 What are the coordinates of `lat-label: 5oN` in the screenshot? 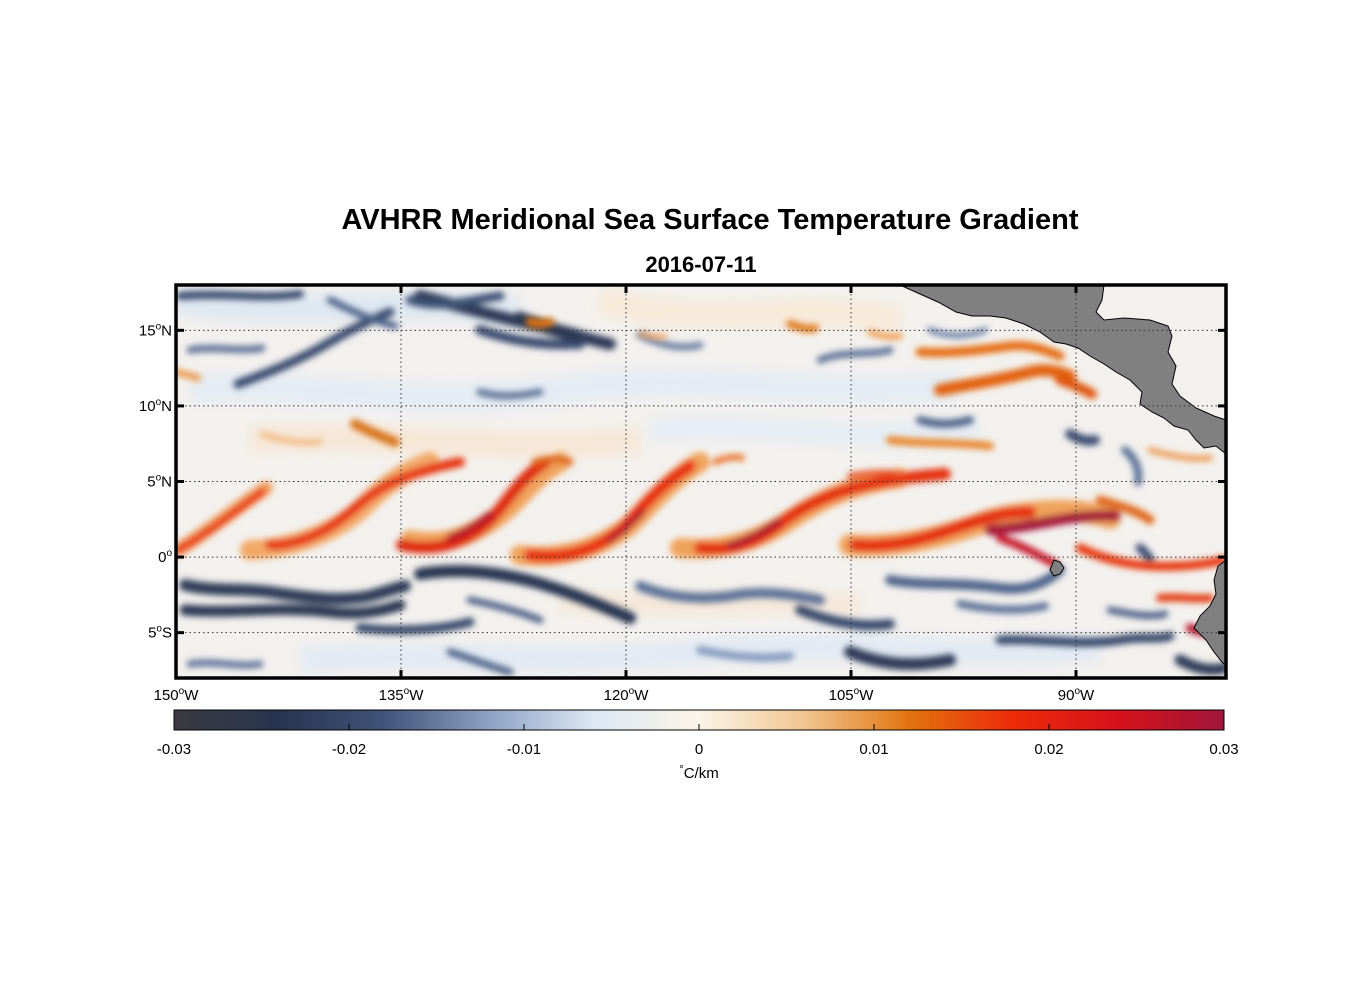 It's located at (159, 482).